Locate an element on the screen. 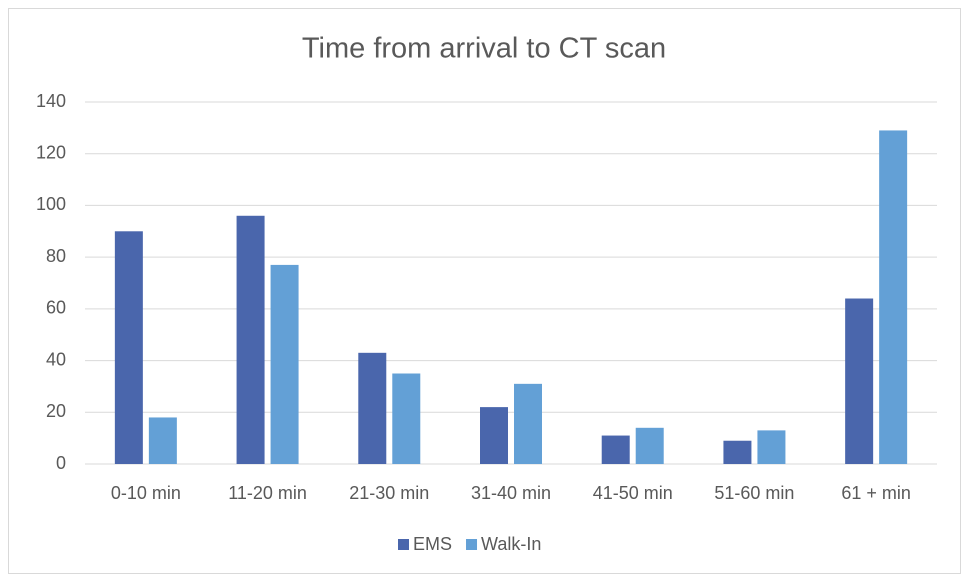  y-tick-label: 140 is located at coordinates (51, 101).